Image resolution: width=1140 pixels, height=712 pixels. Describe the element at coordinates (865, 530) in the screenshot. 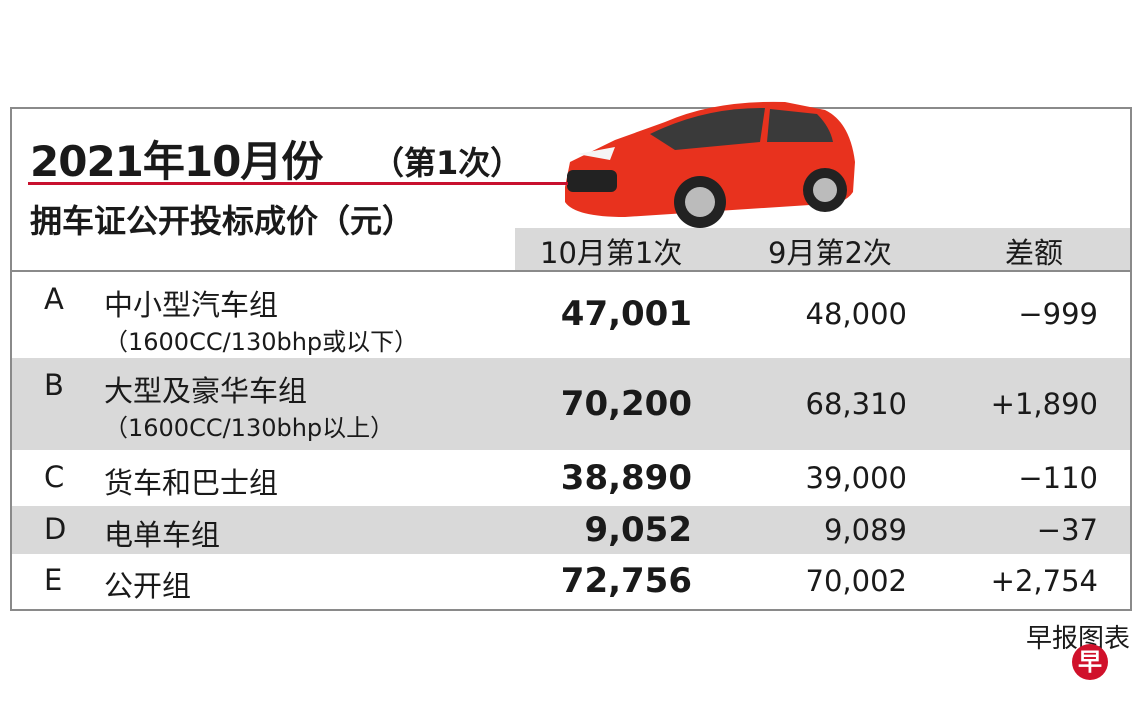

I see `previous-price: 9,089` at that location.